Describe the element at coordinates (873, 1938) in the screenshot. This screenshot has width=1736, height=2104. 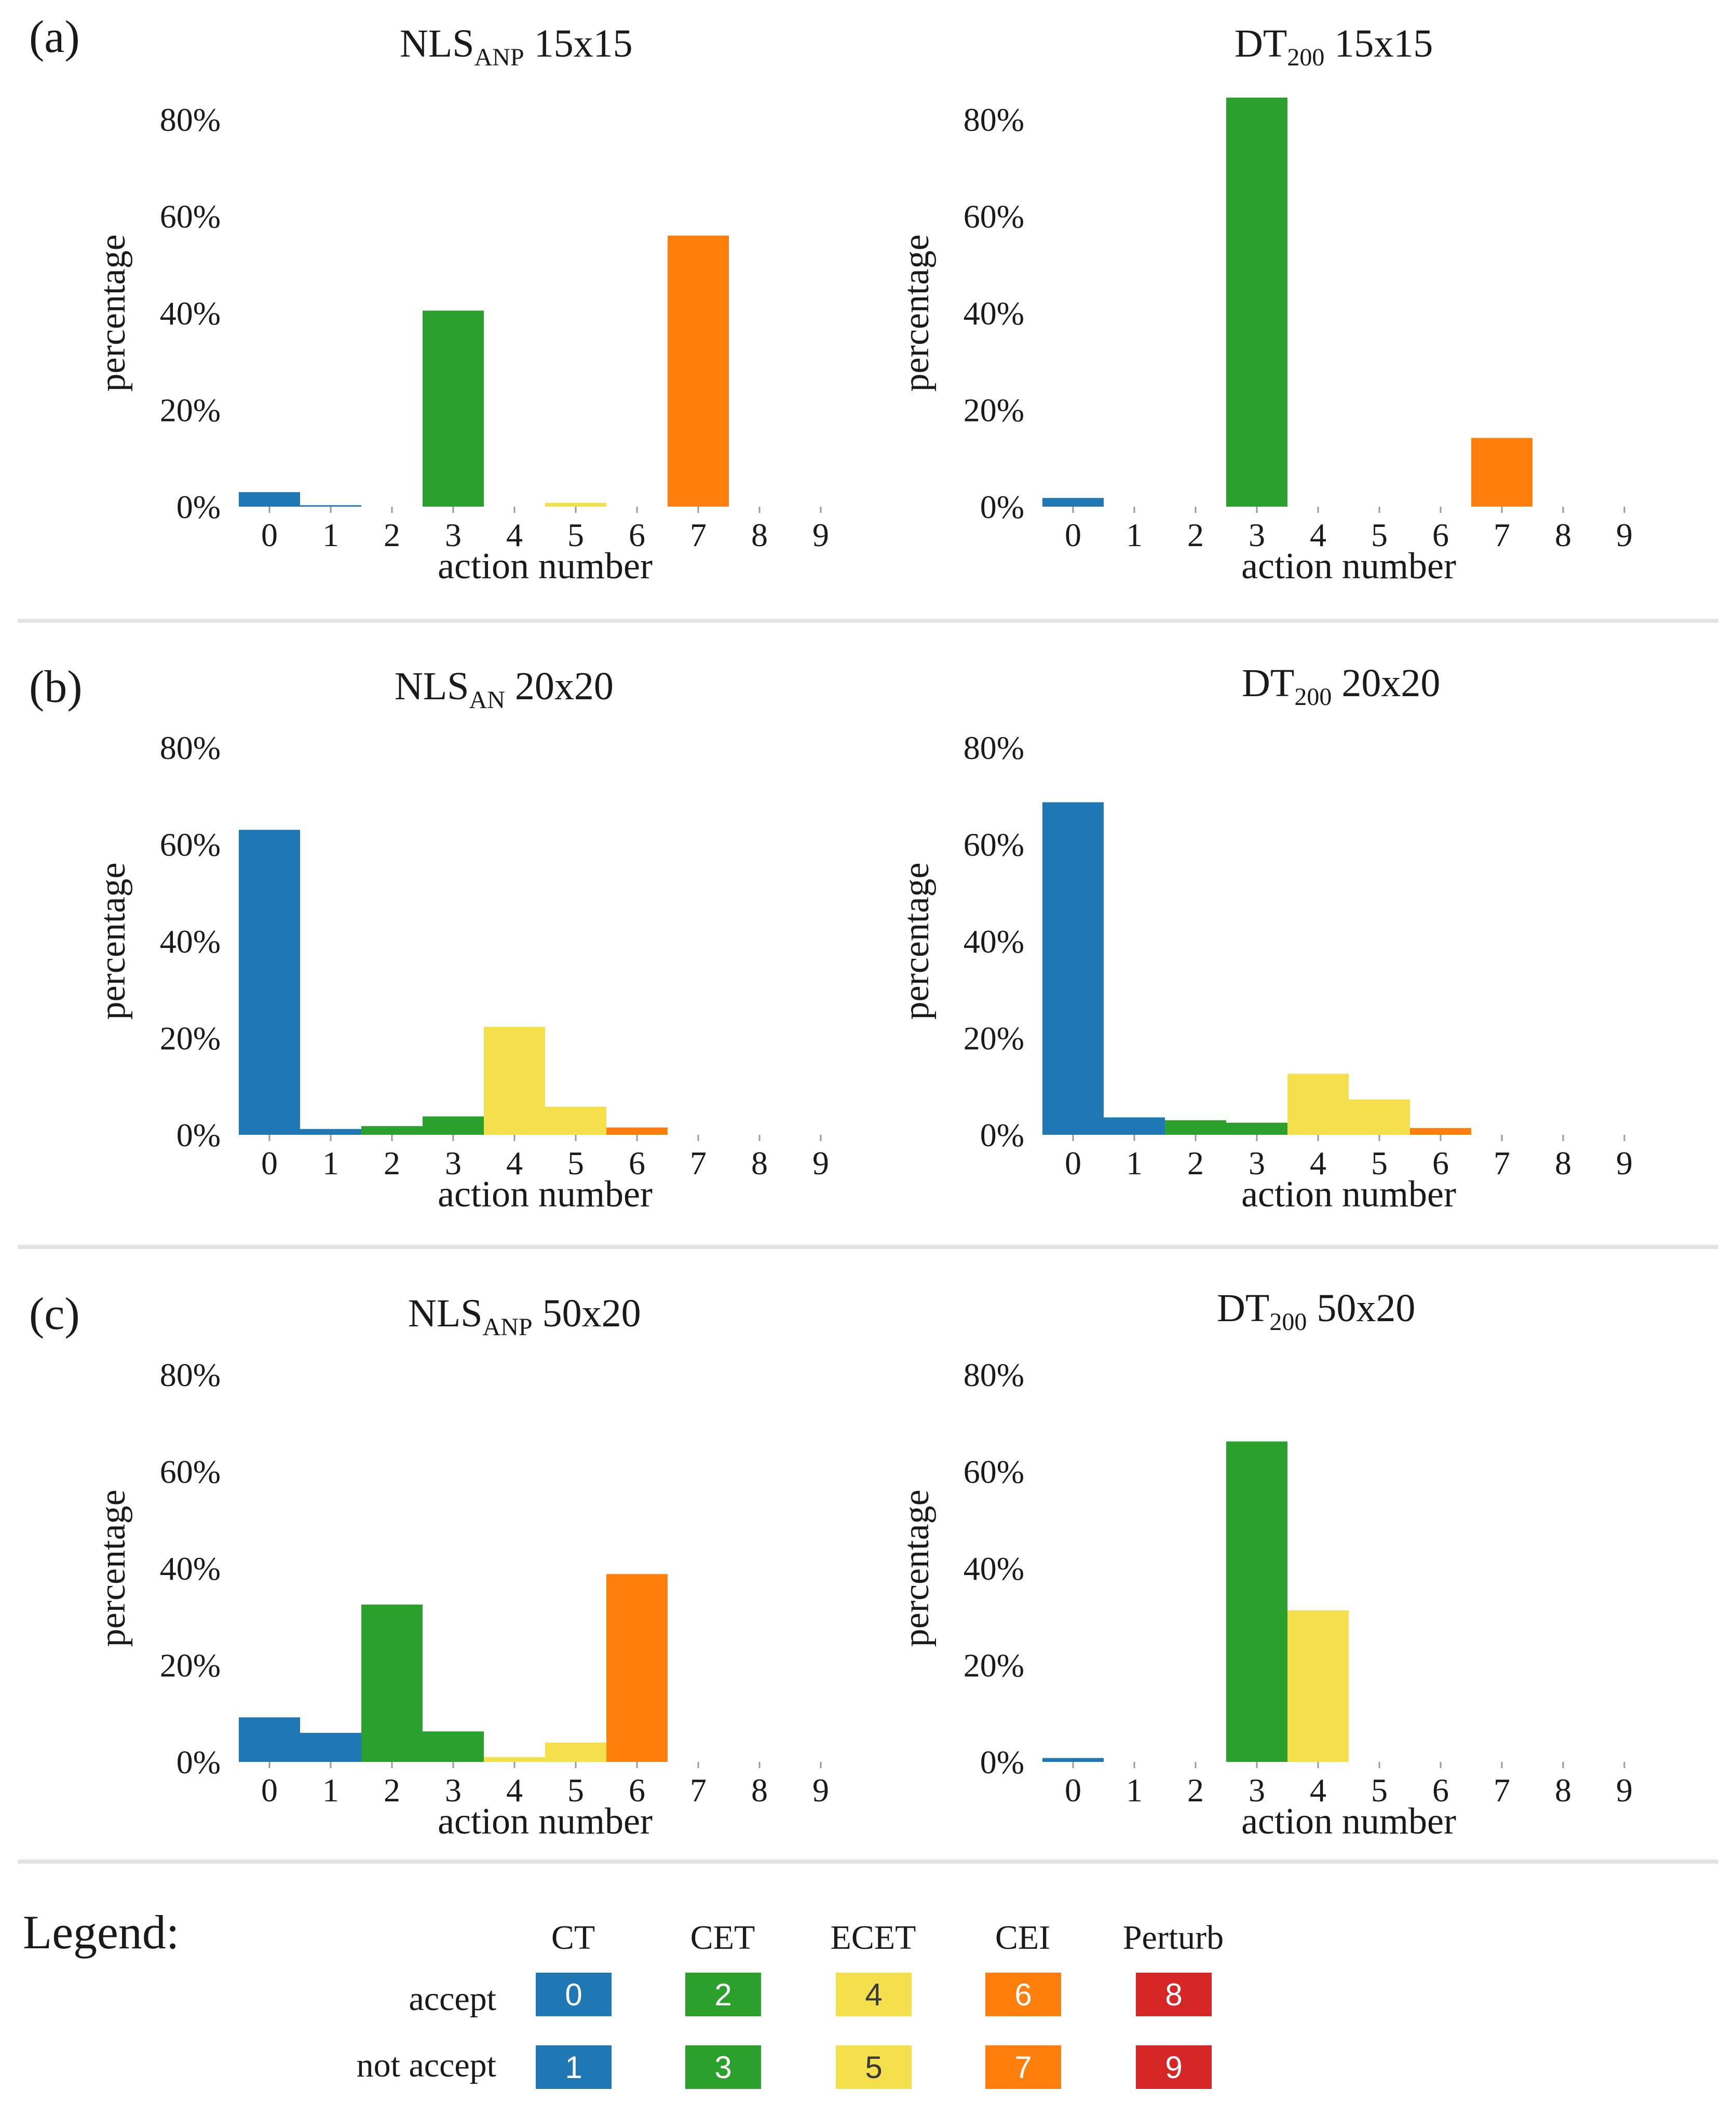
I see `legend-column-label: ECET` at that location.